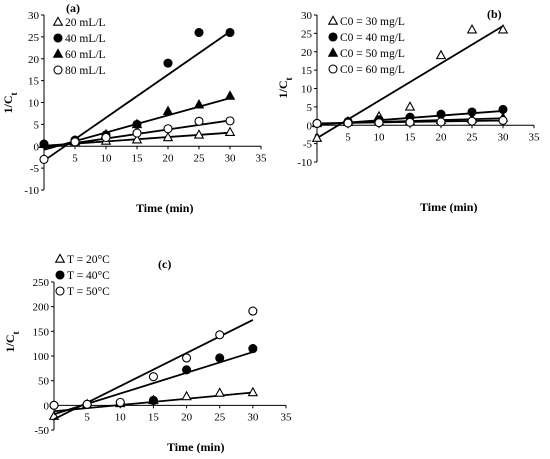 The height and width of the screenshot is (459, 550). What do you see at coordinates (88, 276) in the screenshot?
I see `legend-entry: T = 40°C` at bounding box center [88, 276].